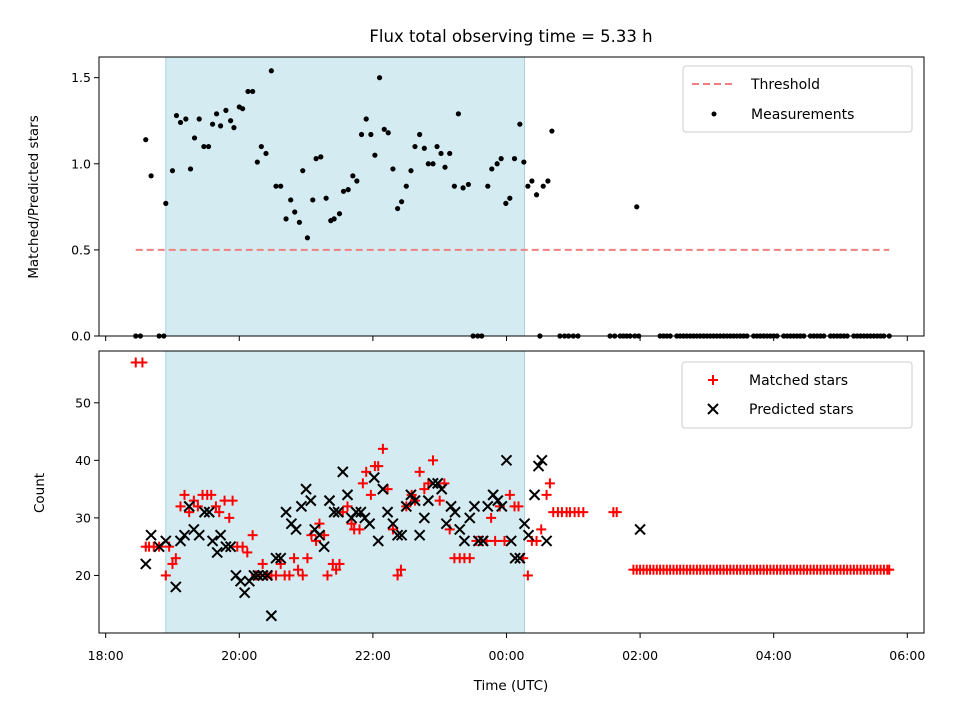 This screenshot has width=960, height=720. Describe the element at coordinates (713, 380) in the screenshot. I see `matched-legend-swatch` at that location.